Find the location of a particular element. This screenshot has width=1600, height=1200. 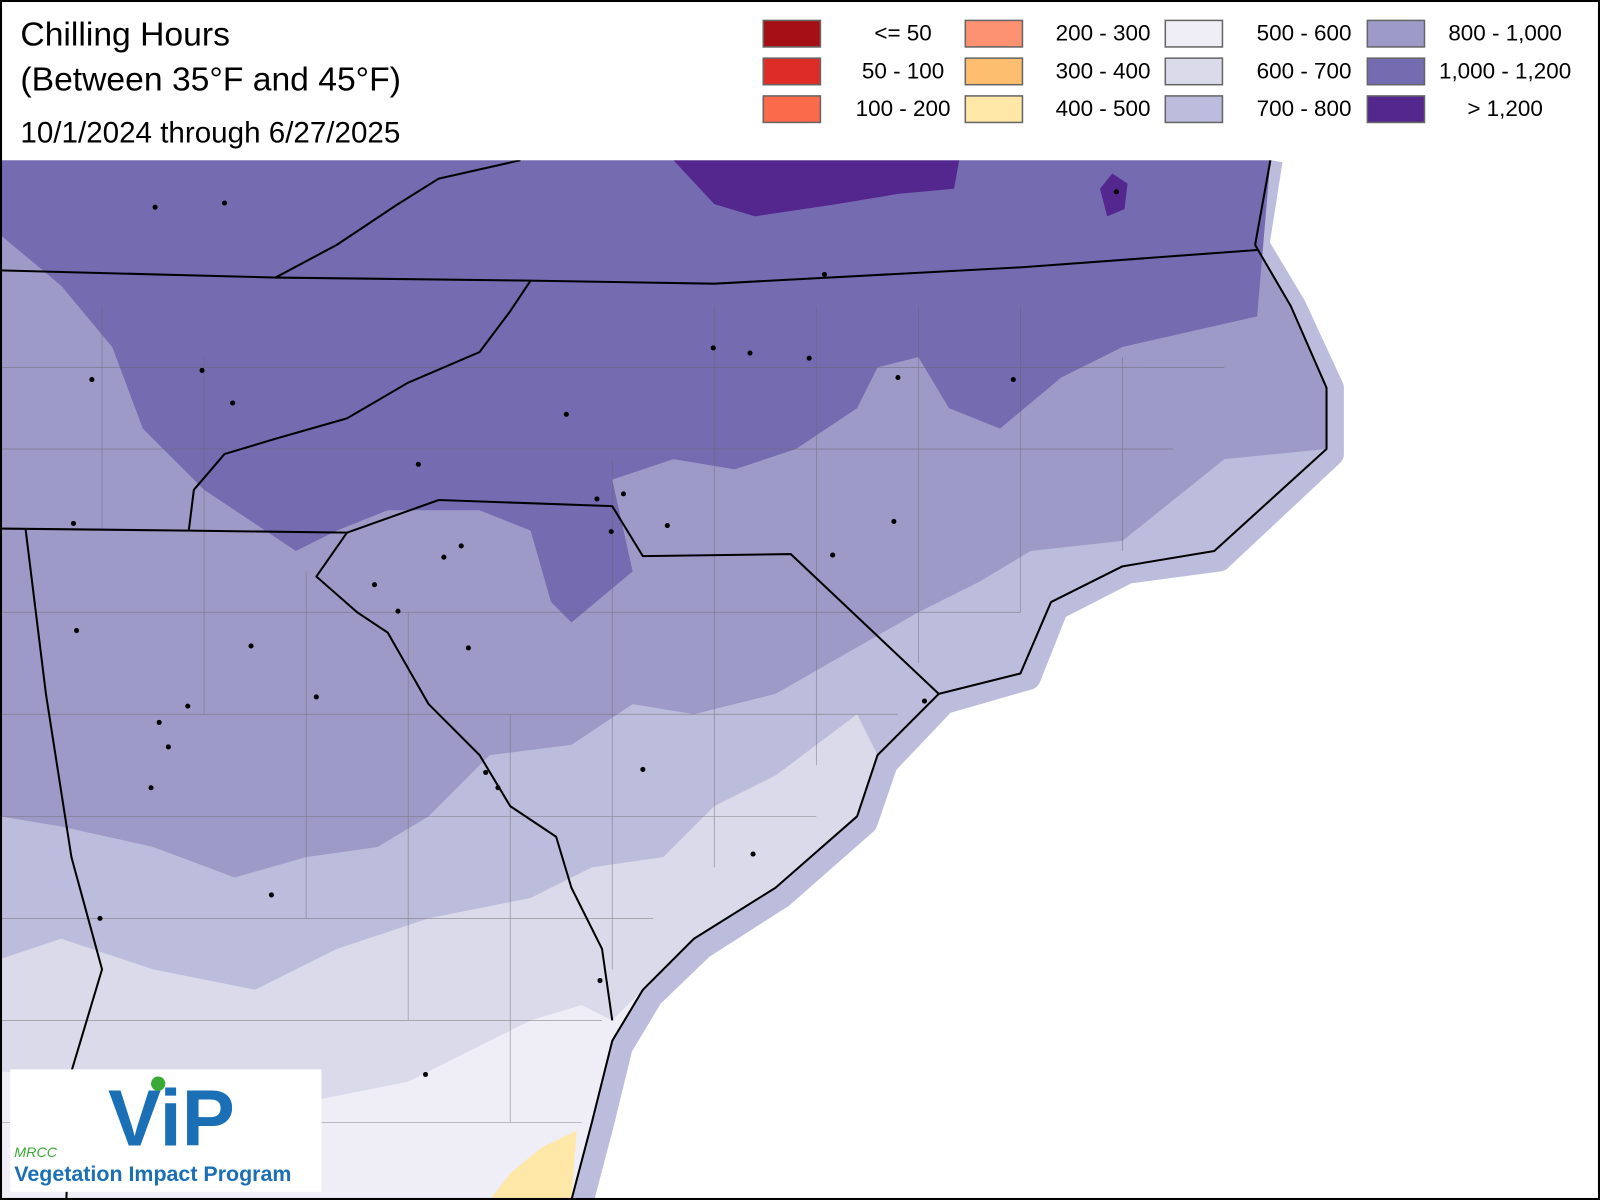

legend-label: 600 - 700 is located at coordinates (1304, 70).